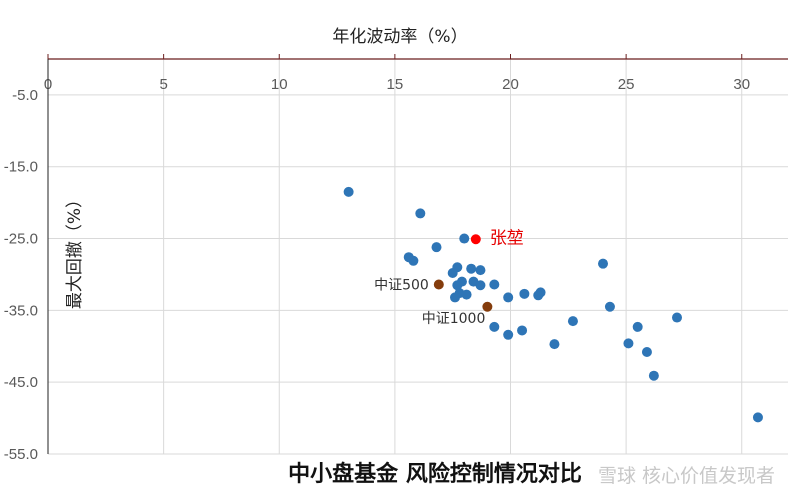 This screenshot has height=501, width=800. What do you see at coordinates (741, 84) in the screenshot?
I see `x-tick-label: 30` at bounding box center [741, 84].